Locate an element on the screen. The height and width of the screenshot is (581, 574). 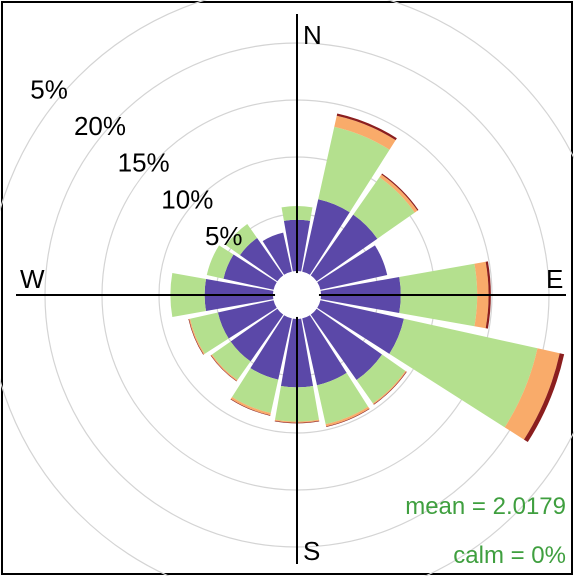
ring-labels: 5%10%15%20%5% is located at coordinates (136, 162).